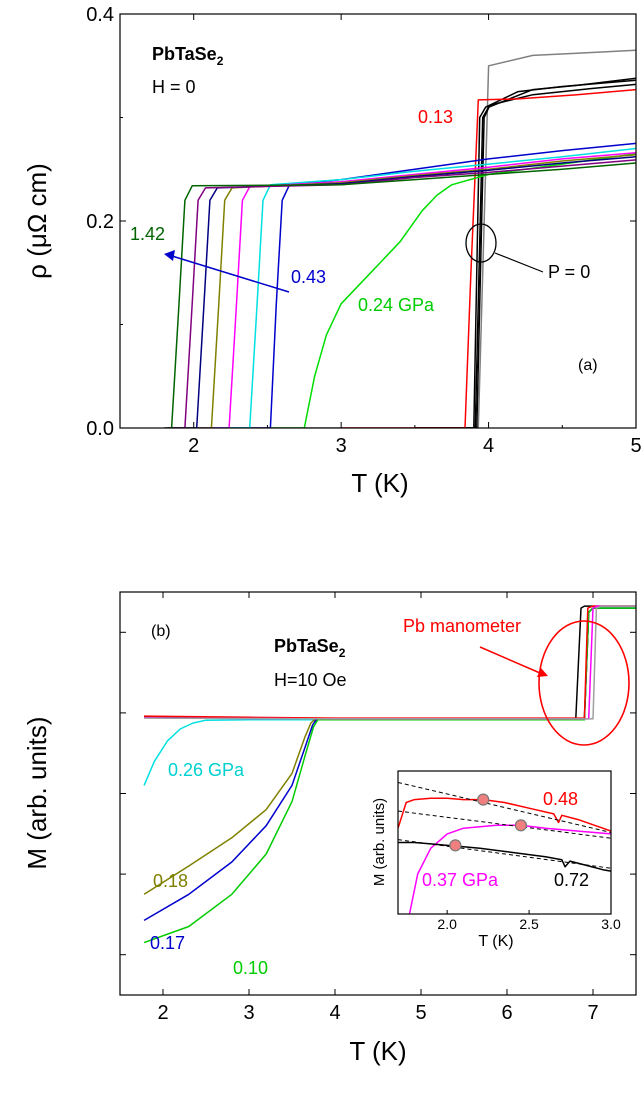  Describe the element at coordinates (506, 1013) in the screenshot. I see `panel-b-xtick-label: 6` at that location.